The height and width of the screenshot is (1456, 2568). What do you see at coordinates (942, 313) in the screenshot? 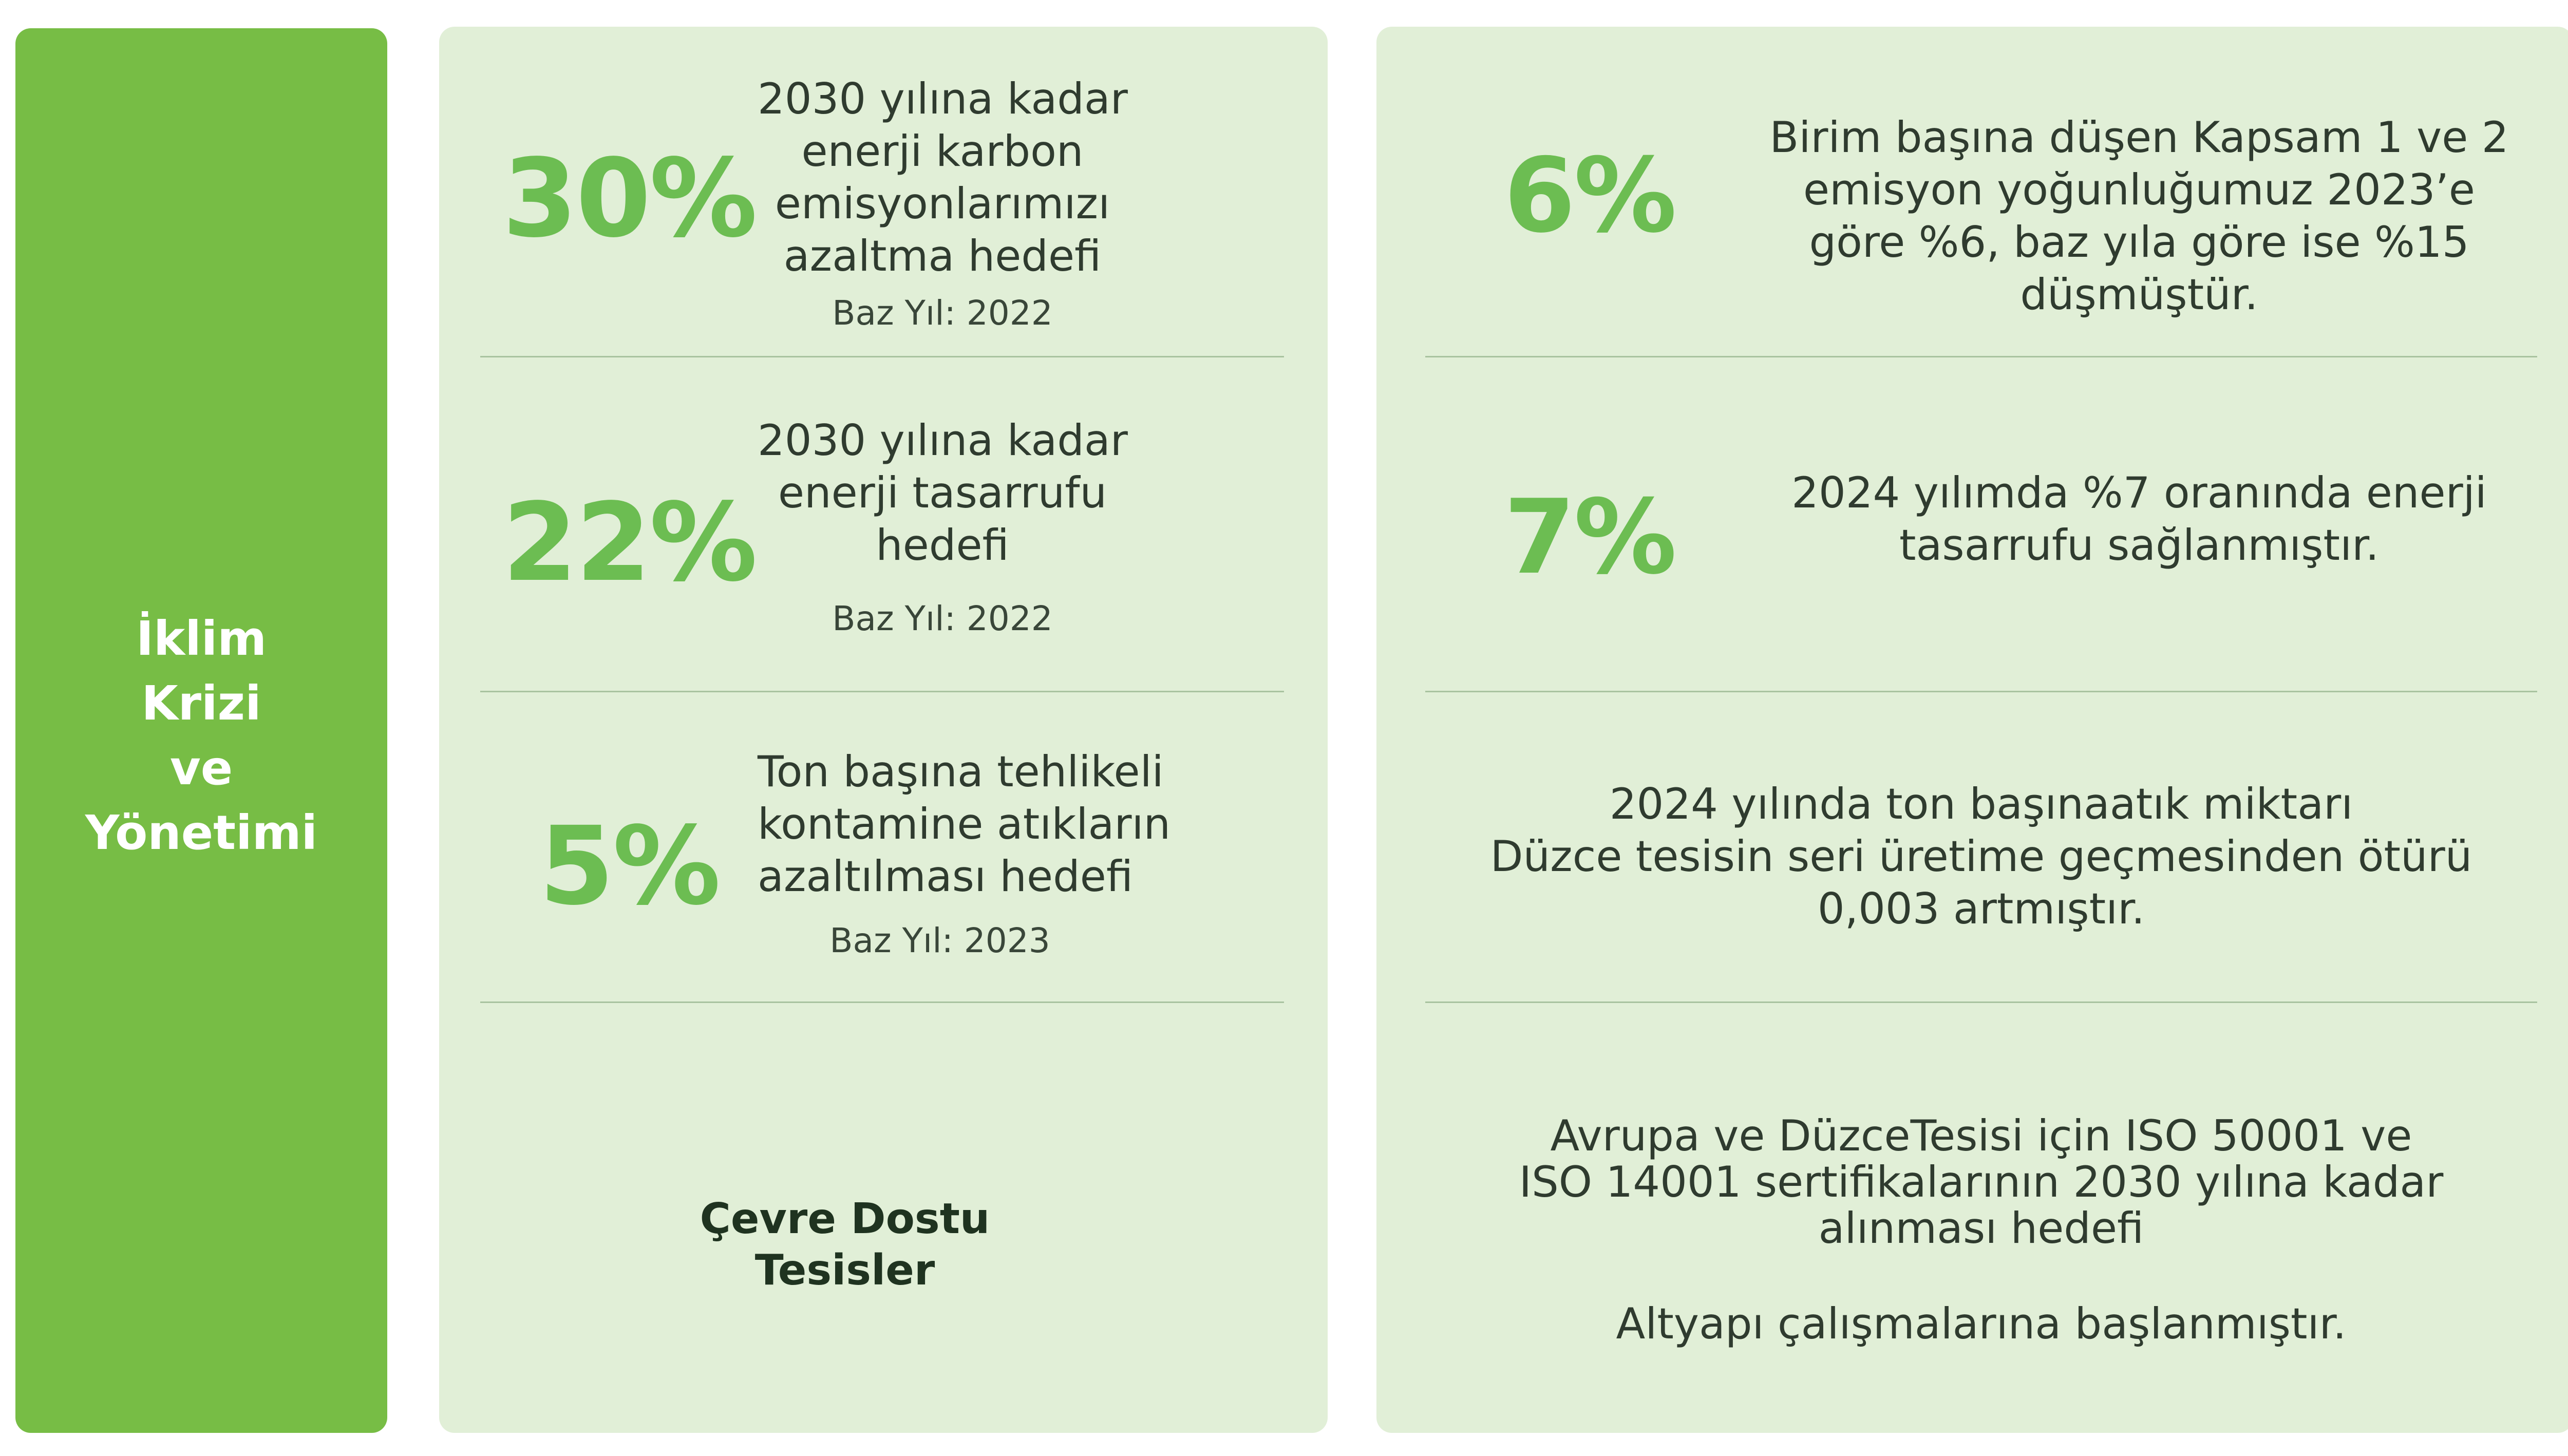
I see `target-base-year-carbon: Baz Yıl: 2022` at bounding box center [942, 313].